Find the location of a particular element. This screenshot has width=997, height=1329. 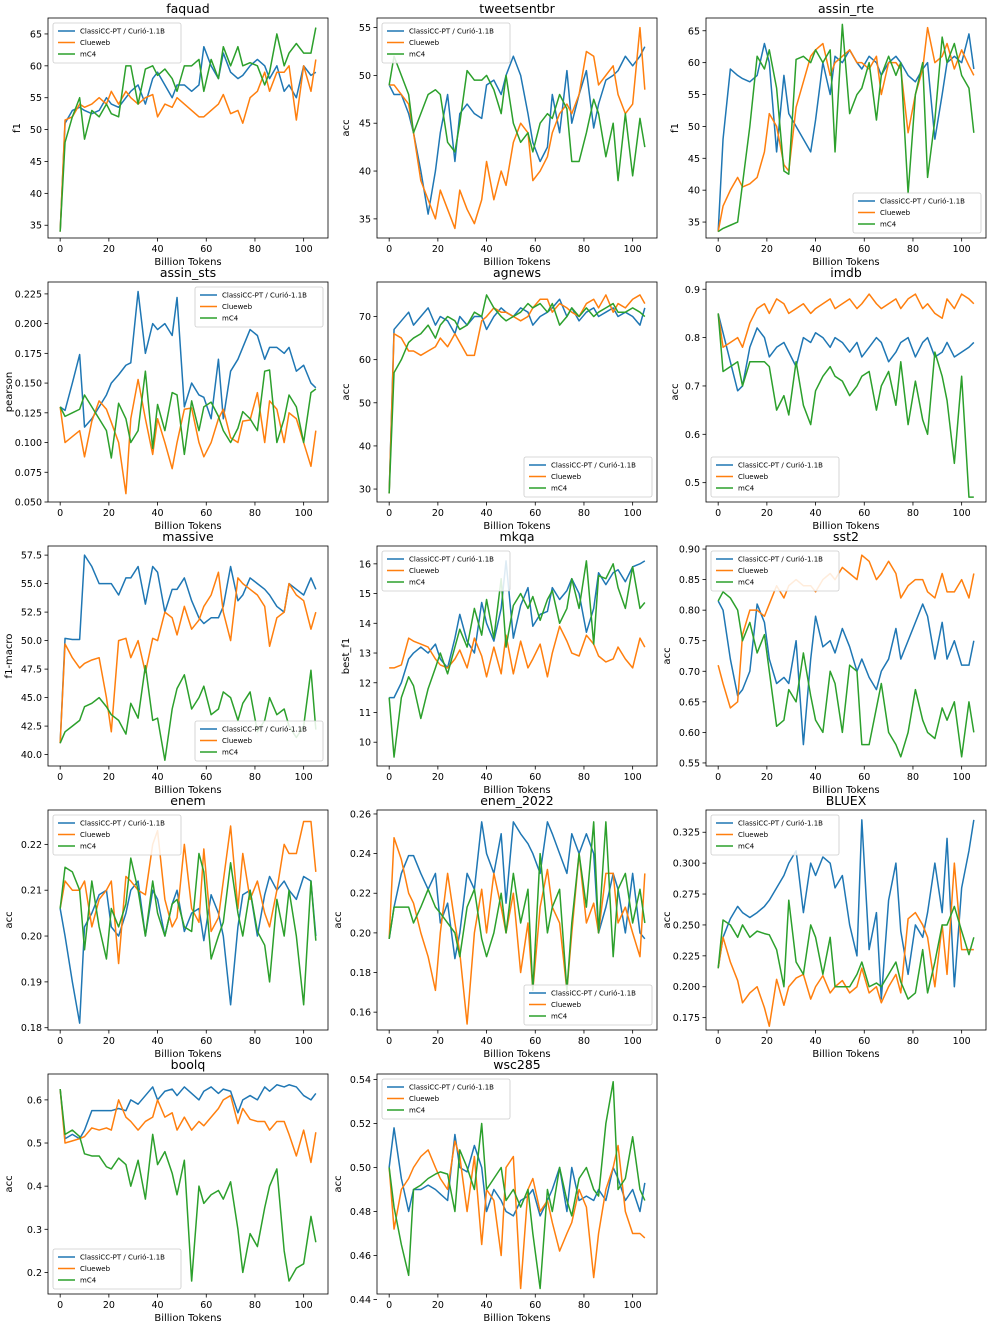

chart-title: faquad is located at coordinates (188, 8).